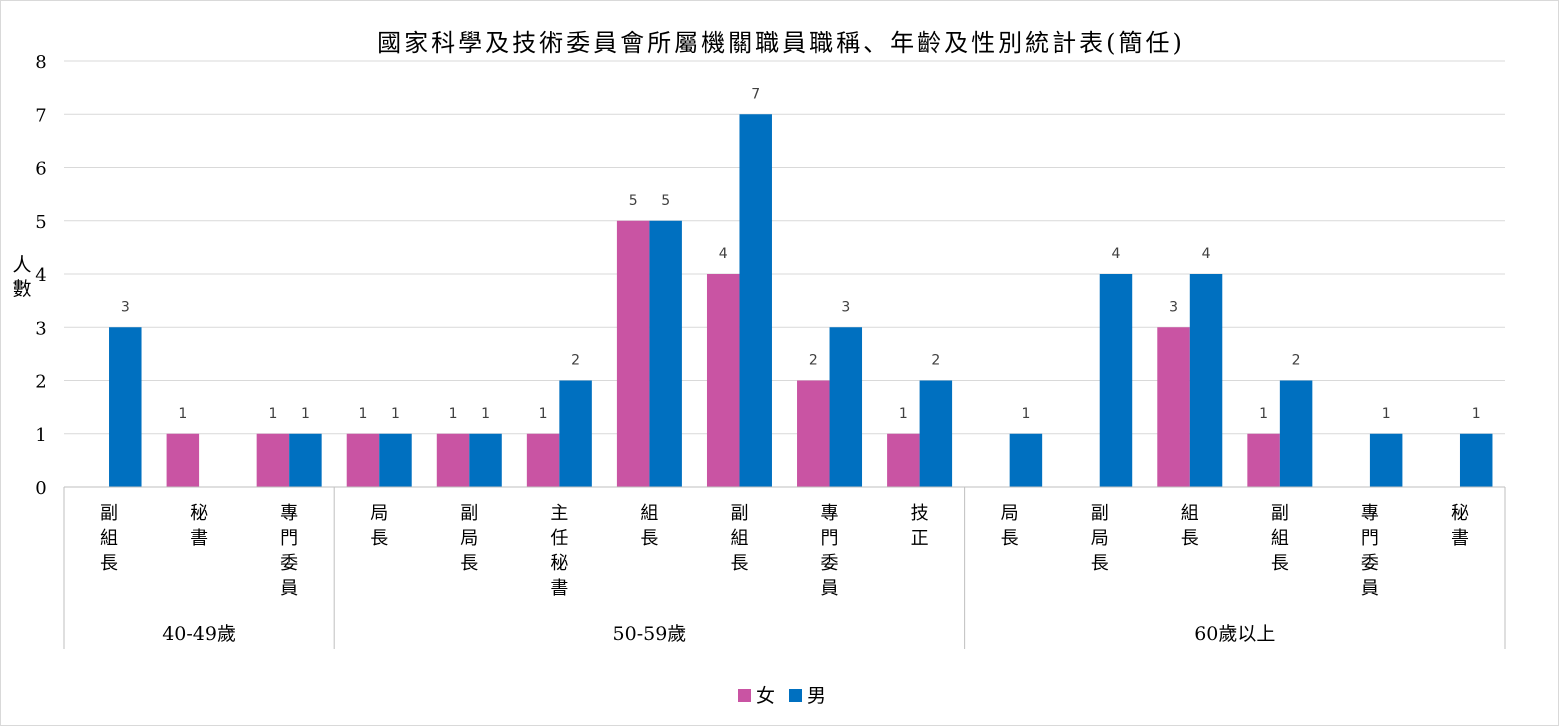 The image size is (1559, 726). What do you see at coordinates (755, 94) in the screenshot?
I see `data-label: 7` at bounding box center [755, 94].